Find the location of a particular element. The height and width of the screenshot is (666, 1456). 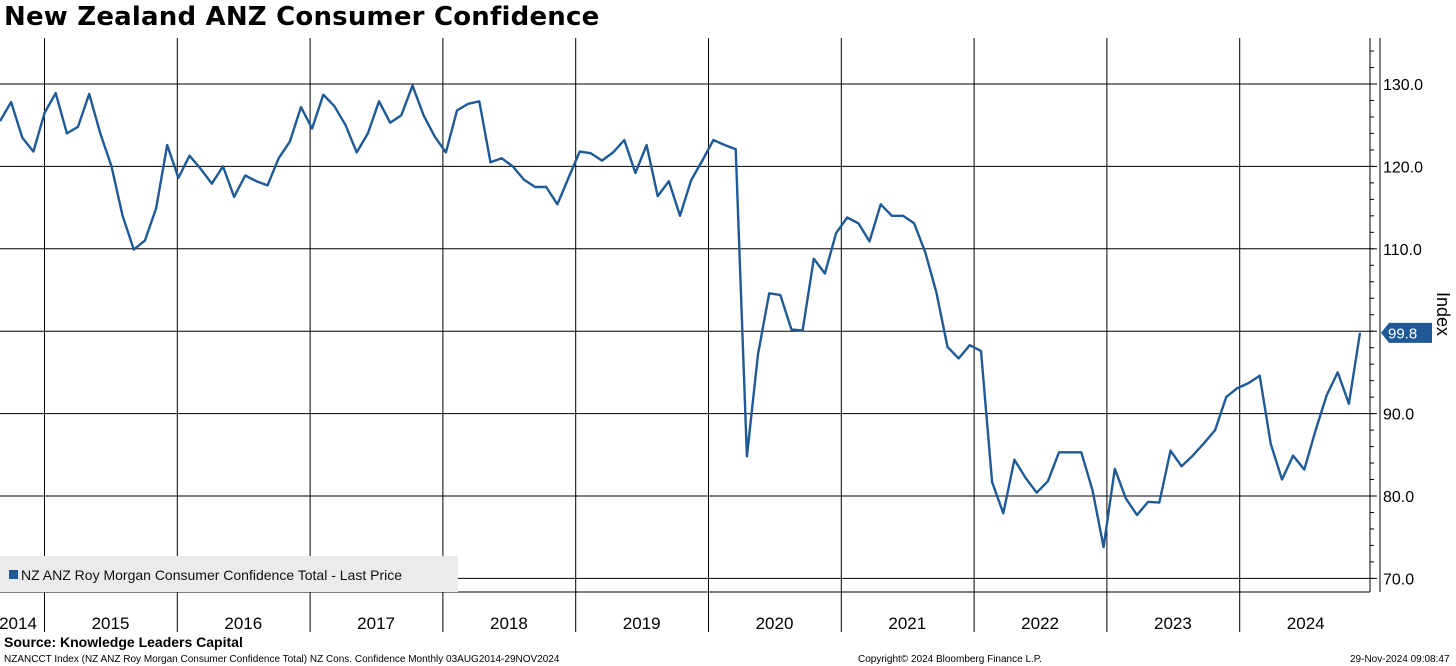

x-tick-label: 2014 is located at coordinates (18, 623).